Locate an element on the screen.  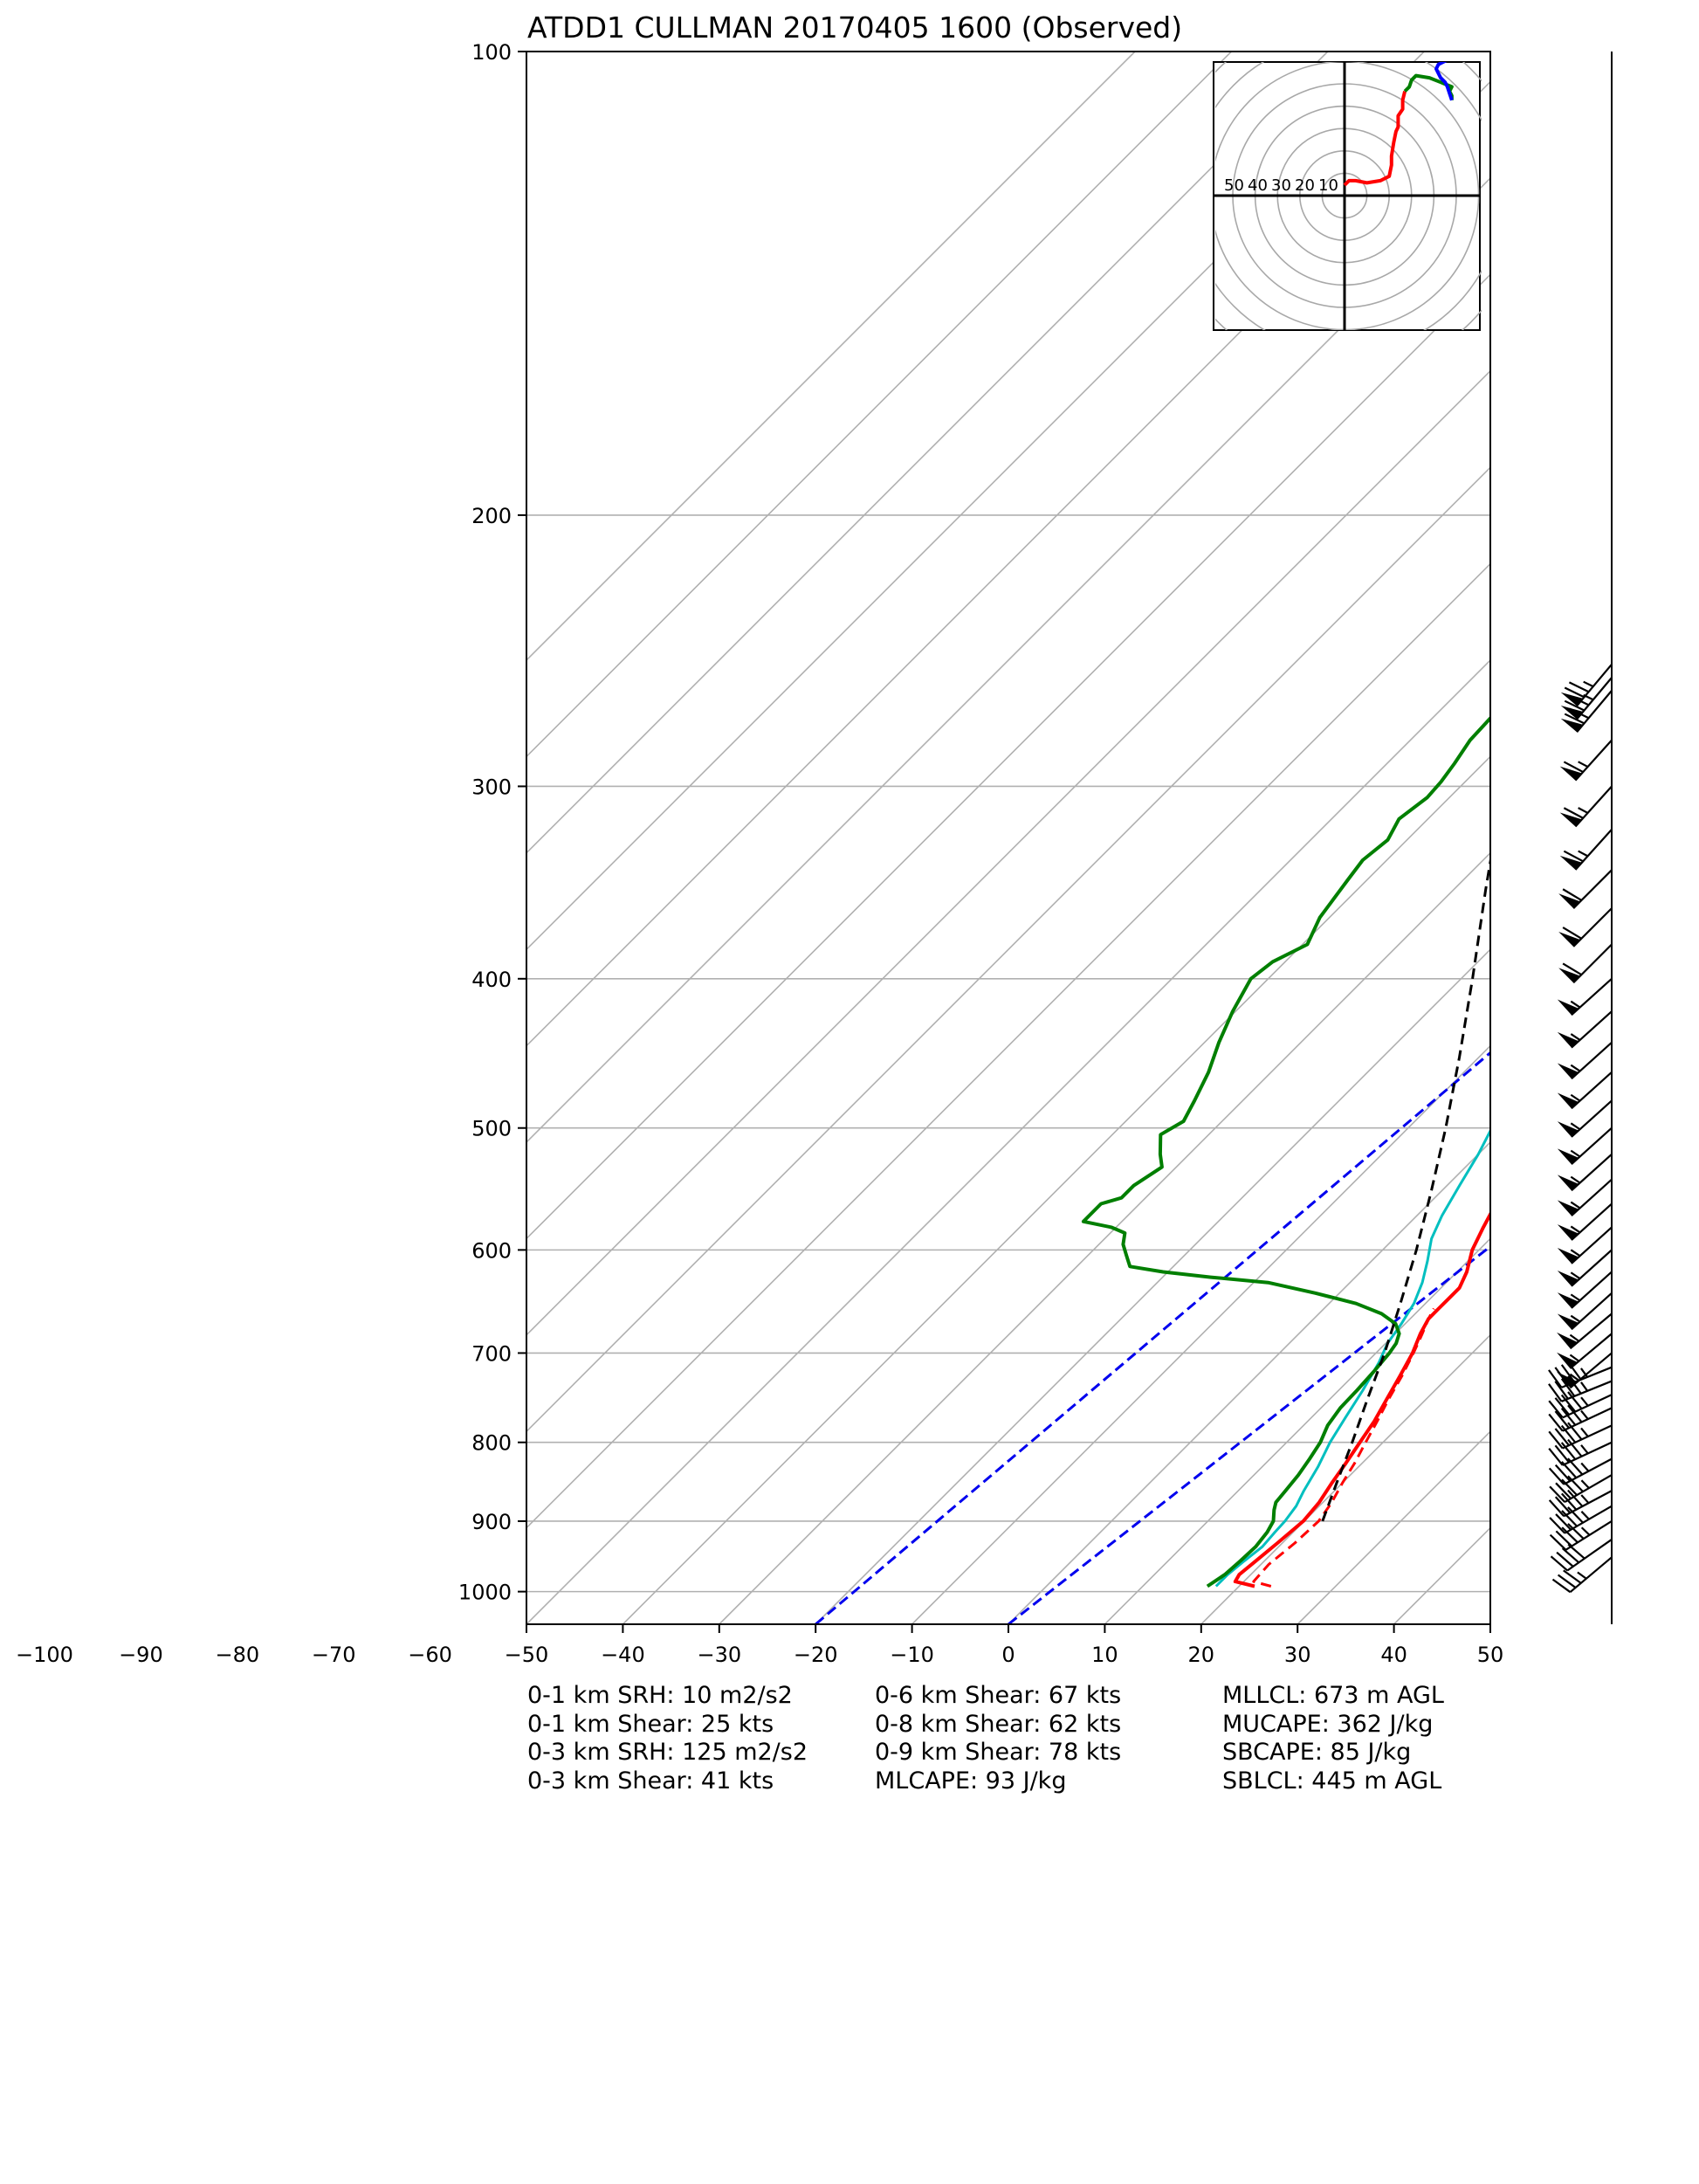
hodograph: 50 40 30 20 10 is located at coordinates (1347, 196).